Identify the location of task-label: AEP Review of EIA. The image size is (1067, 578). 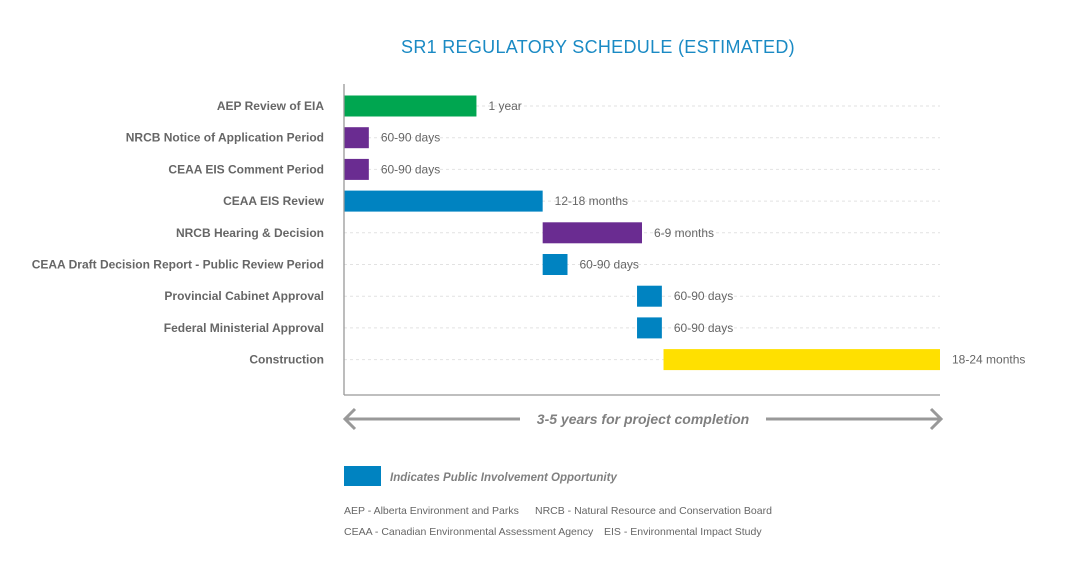
(270, 106).